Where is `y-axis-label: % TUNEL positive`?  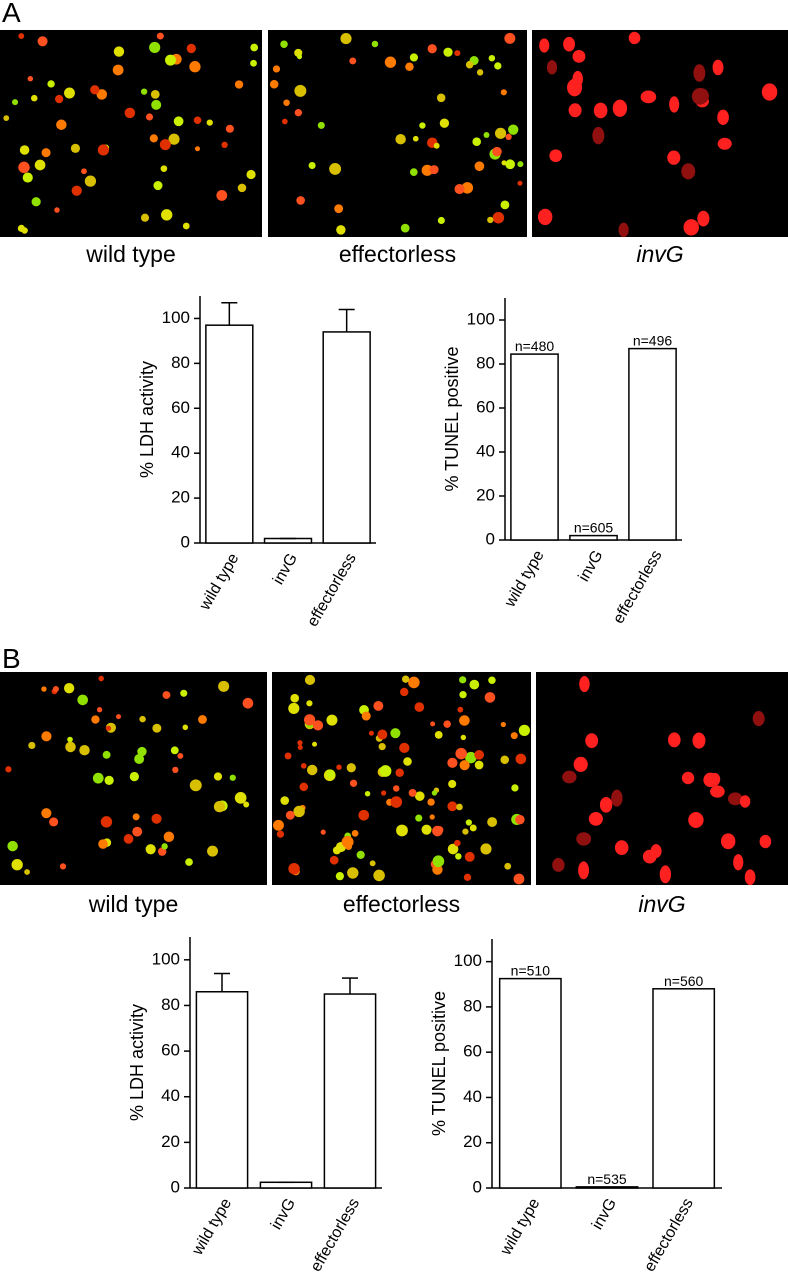
y-axis-label: % TUNEL positive is located at coordinates (452, 418).